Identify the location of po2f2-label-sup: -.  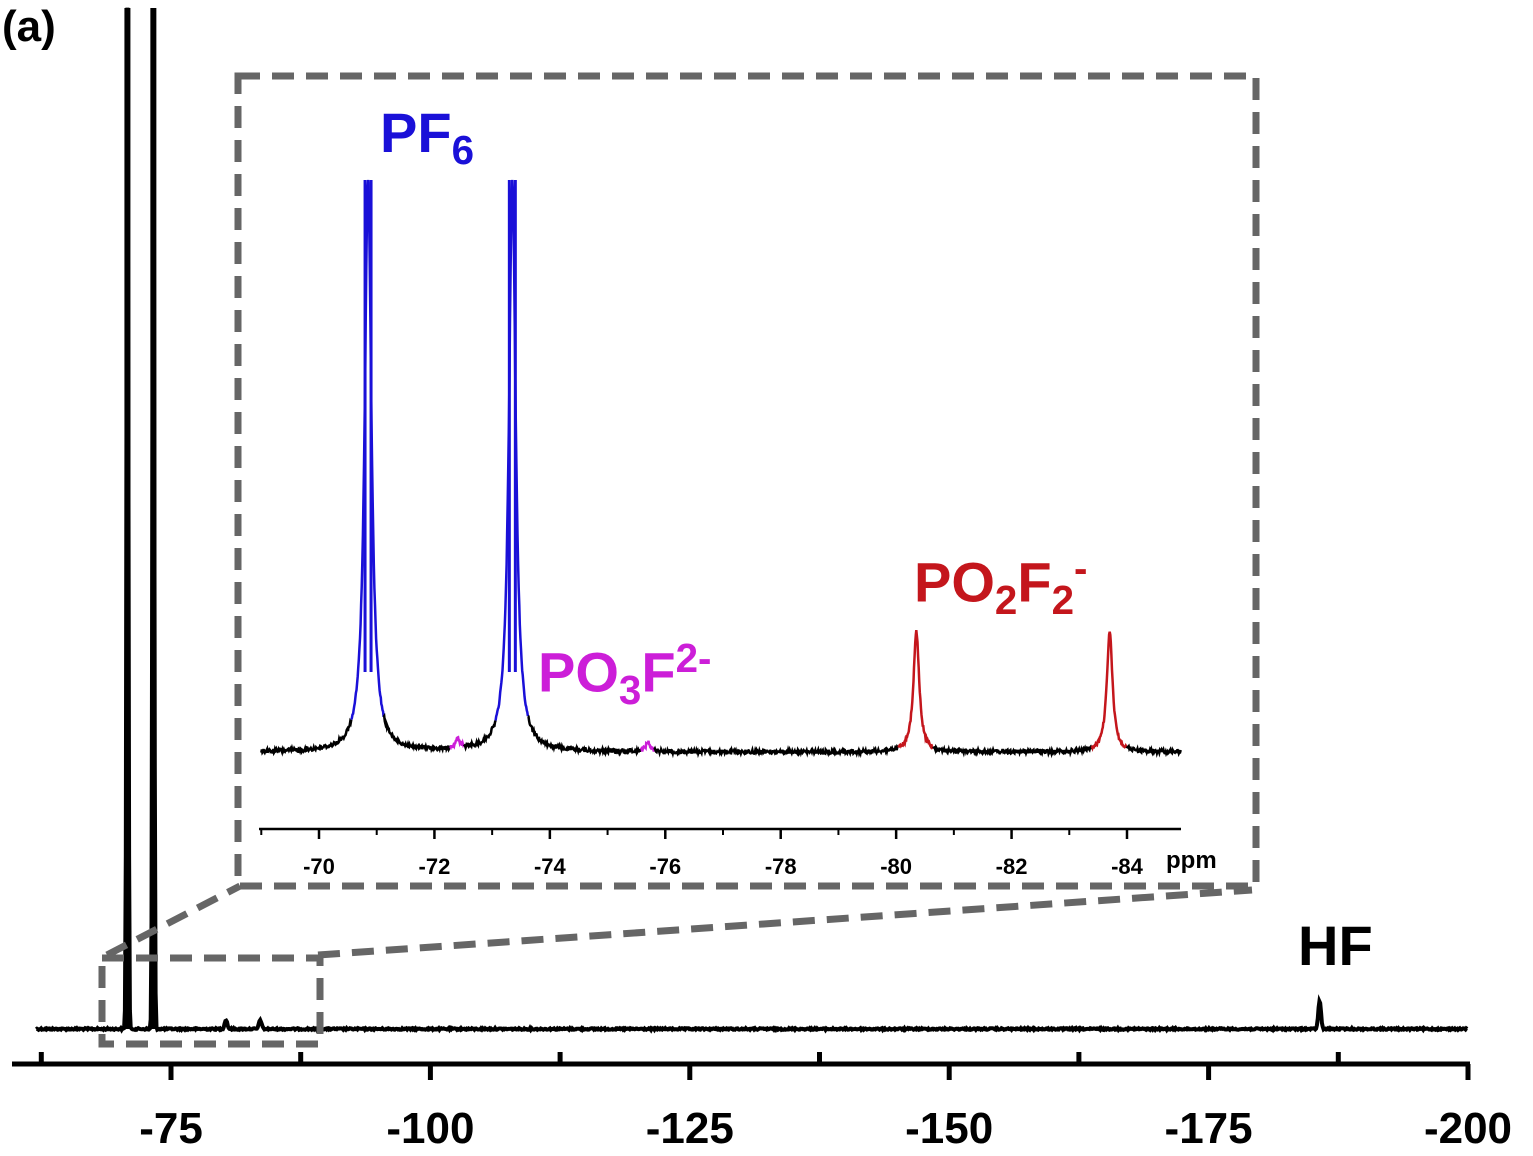
(1080, 568).